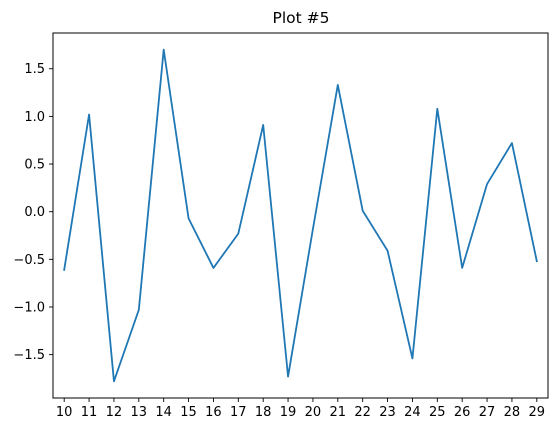 Image resolution: width=559 pixels, height=435 pixels. What do you see at coordinates (89, 412) in the screenshot?
I see `x-tick-label: 11` at bounding box center [89, 412].